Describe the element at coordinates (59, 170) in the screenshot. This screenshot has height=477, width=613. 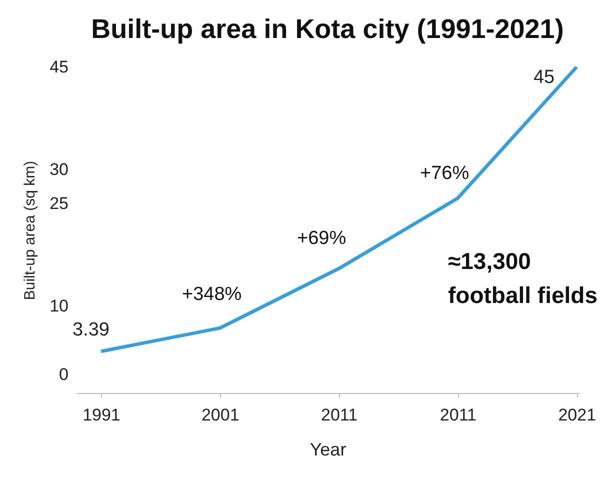
I see `y-tick-label: 30` at that location.